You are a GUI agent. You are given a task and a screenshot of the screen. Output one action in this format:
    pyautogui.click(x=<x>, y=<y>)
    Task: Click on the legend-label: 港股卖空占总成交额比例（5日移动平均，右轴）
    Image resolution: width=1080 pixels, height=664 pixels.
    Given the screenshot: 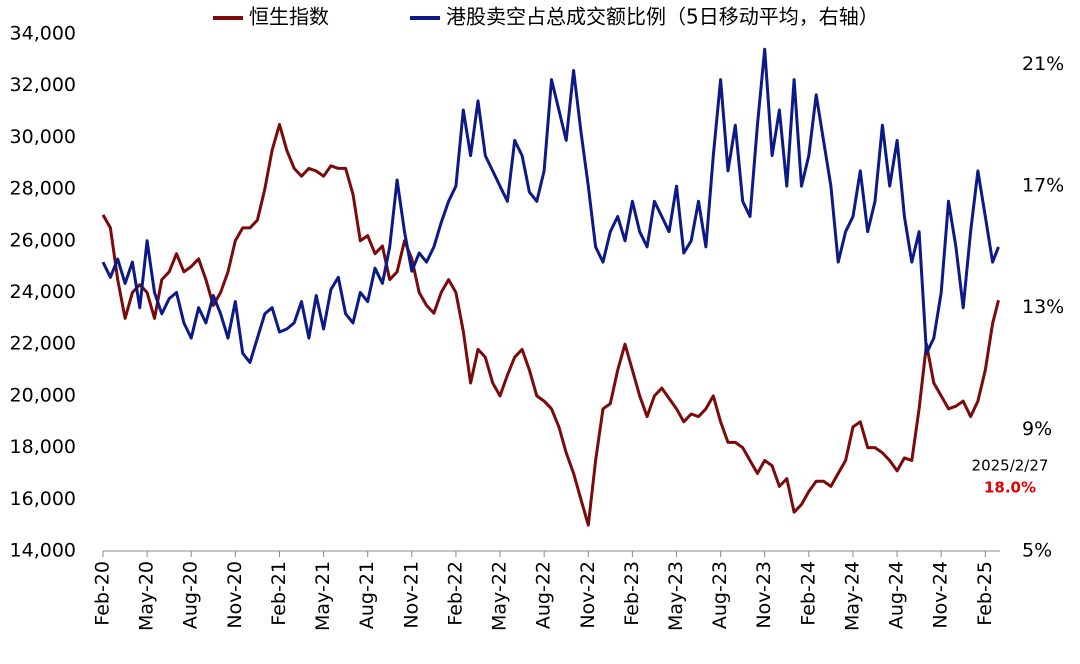 What is the action you would take?
    pyautogui.click(x=662, y=17)
    